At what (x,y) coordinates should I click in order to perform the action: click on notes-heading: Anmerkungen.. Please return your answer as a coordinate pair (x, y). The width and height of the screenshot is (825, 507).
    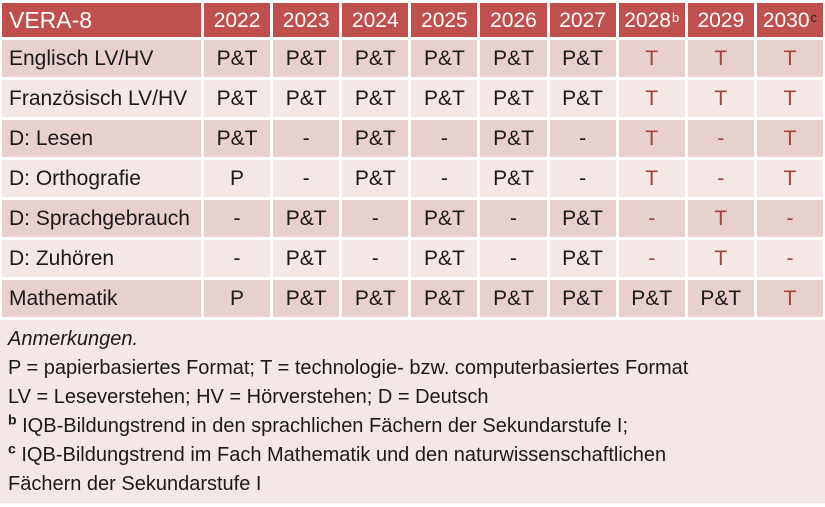
    Looking at the image, I should click on (73, 339).